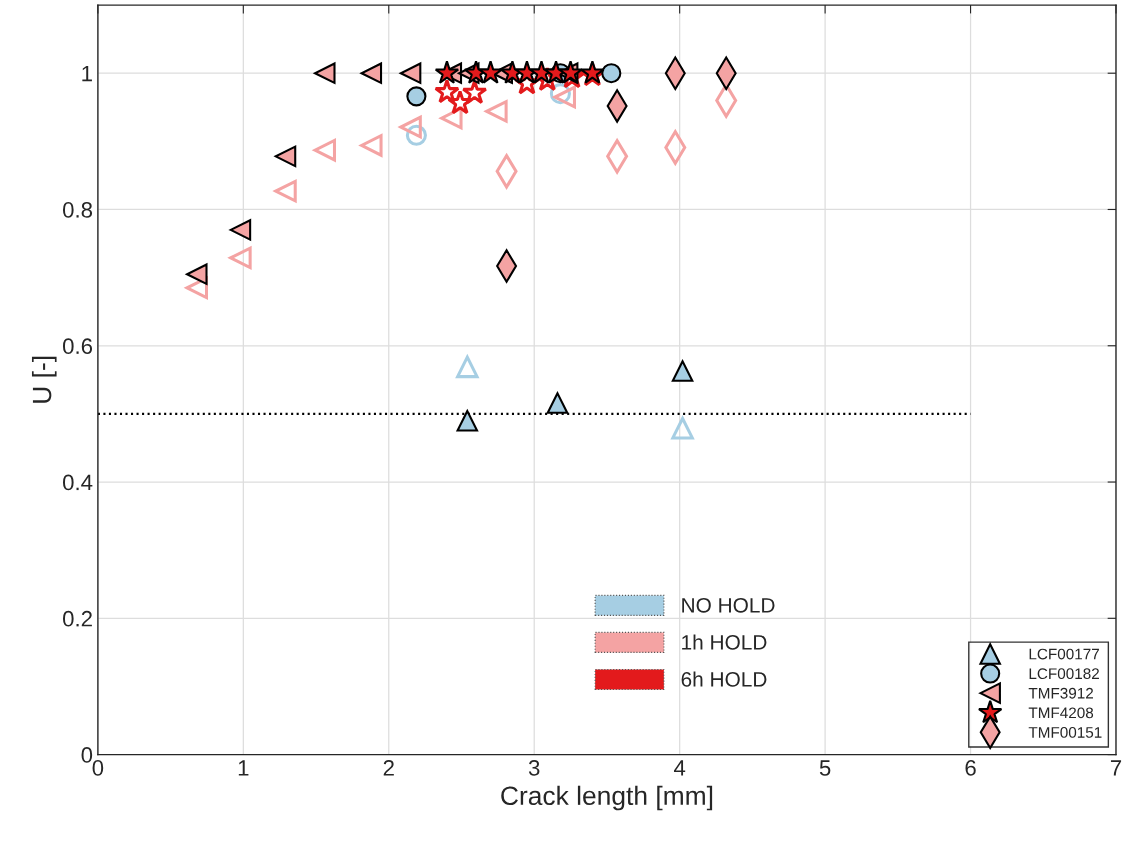 This screenshot has width=1125, height=845. What do you see at coordinates (77, 346) in the screenshot?
I see `y-tick-label: 0.6` at bounding box center [77, 346].